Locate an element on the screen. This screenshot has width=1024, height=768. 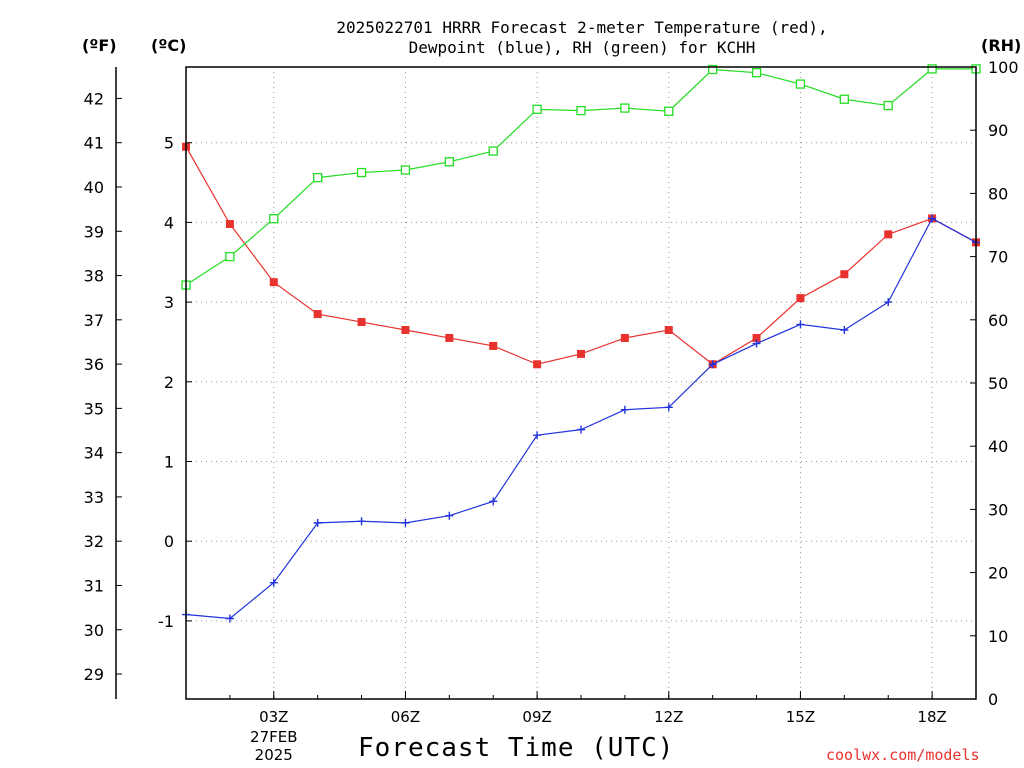
x-tick-label: 12Z is located at coordinates (668, 717).